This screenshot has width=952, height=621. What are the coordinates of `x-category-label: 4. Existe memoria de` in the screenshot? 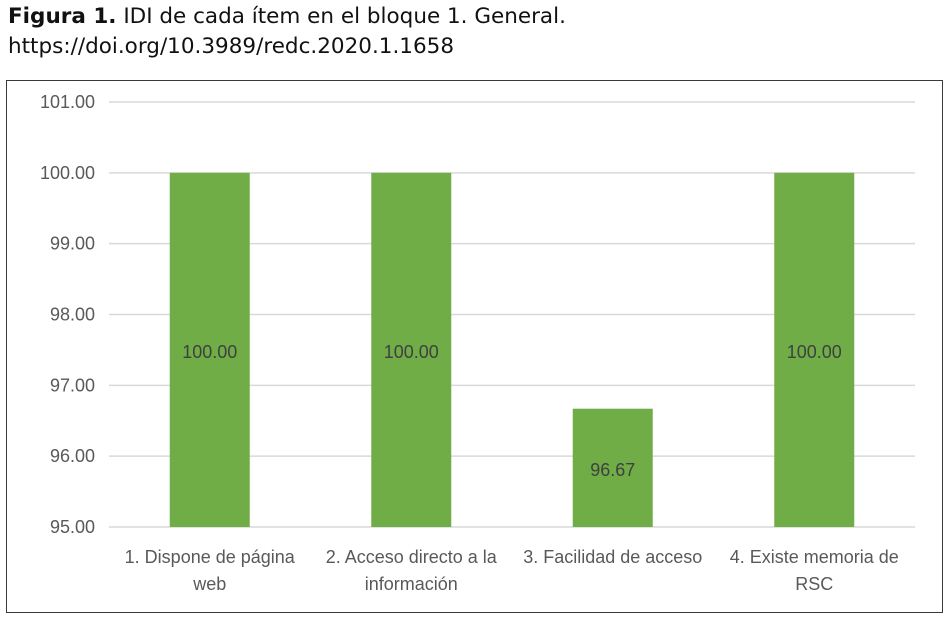 It's located at (814, 557).